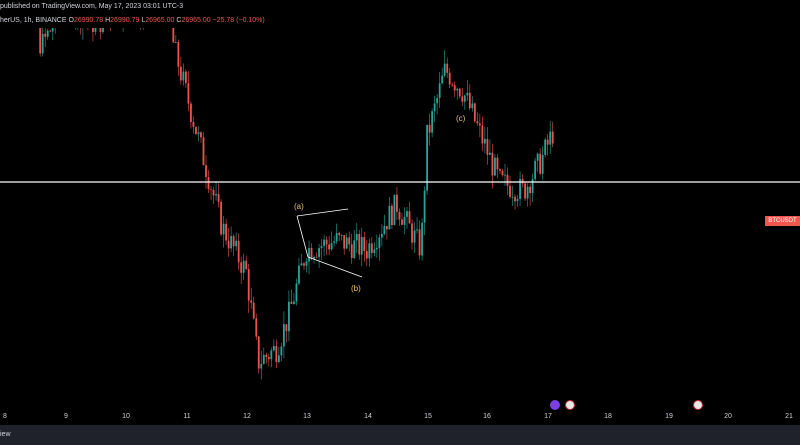 The width and height of the screenshot is (800, 445). What do you see at coordinates (728, 416) in the screenshot?
I see `time-tick-20: 20` at bounding box center [728, 416].